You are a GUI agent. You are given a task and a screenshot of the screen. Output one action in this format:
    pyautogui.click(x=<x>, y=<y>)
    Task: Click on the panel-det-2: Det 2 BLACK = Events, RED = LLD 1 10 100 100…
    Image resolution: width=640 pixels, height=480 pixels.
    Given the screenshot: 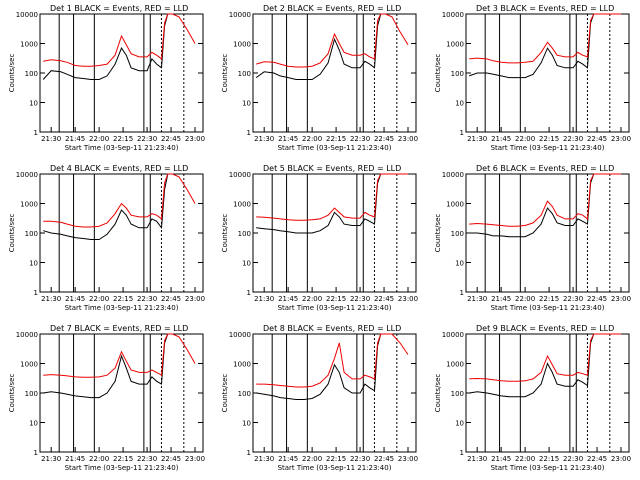 What is the action you would take?
    pyautogui.click(x=319, y=78)
    